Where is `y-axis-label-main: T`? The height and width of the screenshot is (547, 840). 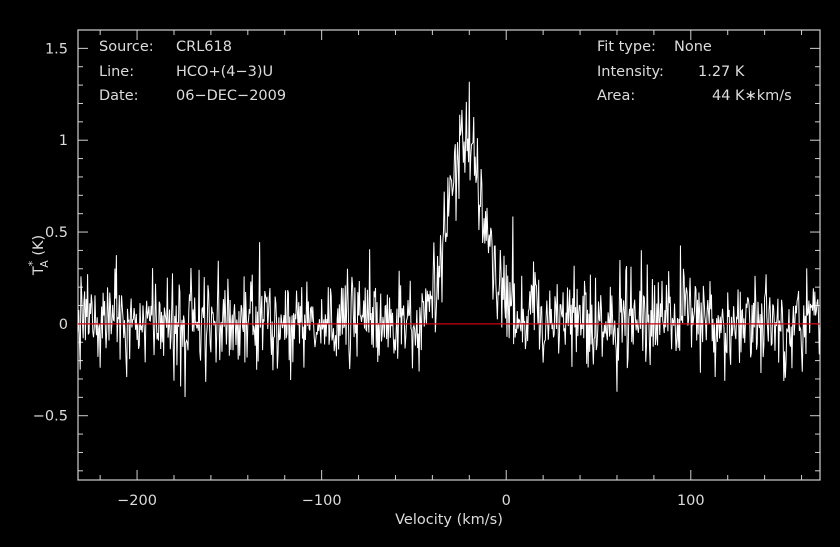 y-axis-label-main: T is located at coordinates (39, 271).